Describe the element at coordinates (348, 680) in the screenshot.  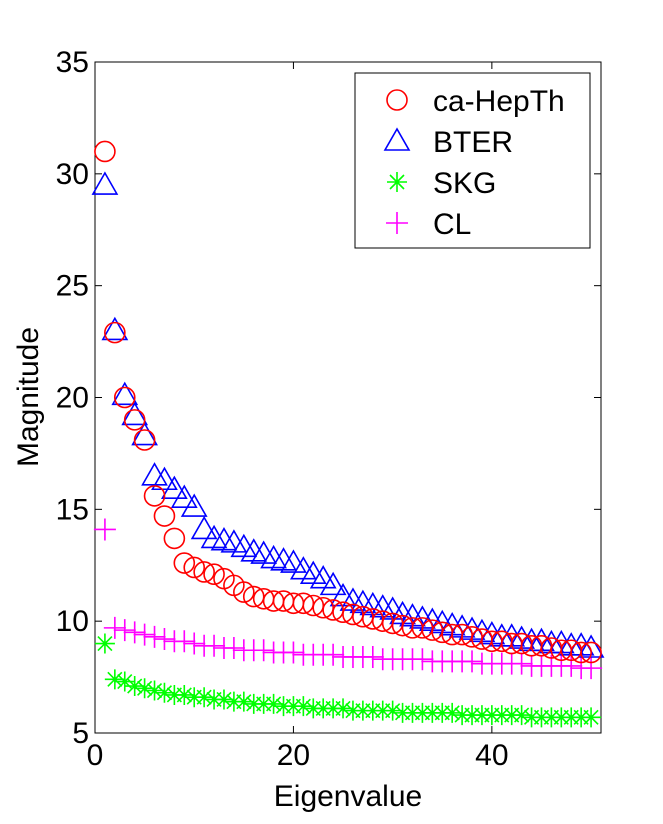
I see `series-skg` at that location.